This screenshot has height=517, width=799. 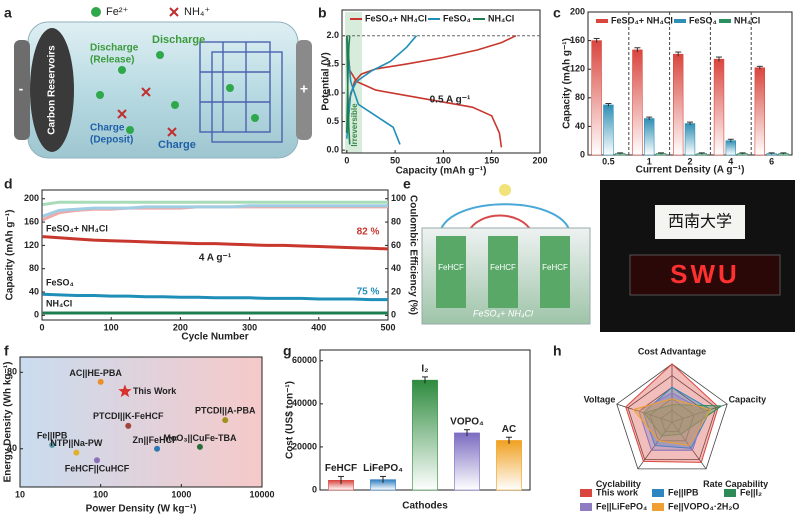 What do you see at coordinates (8, 184) in the screenshot?
I see `panel-label: d` at bounding box center [8, 184].